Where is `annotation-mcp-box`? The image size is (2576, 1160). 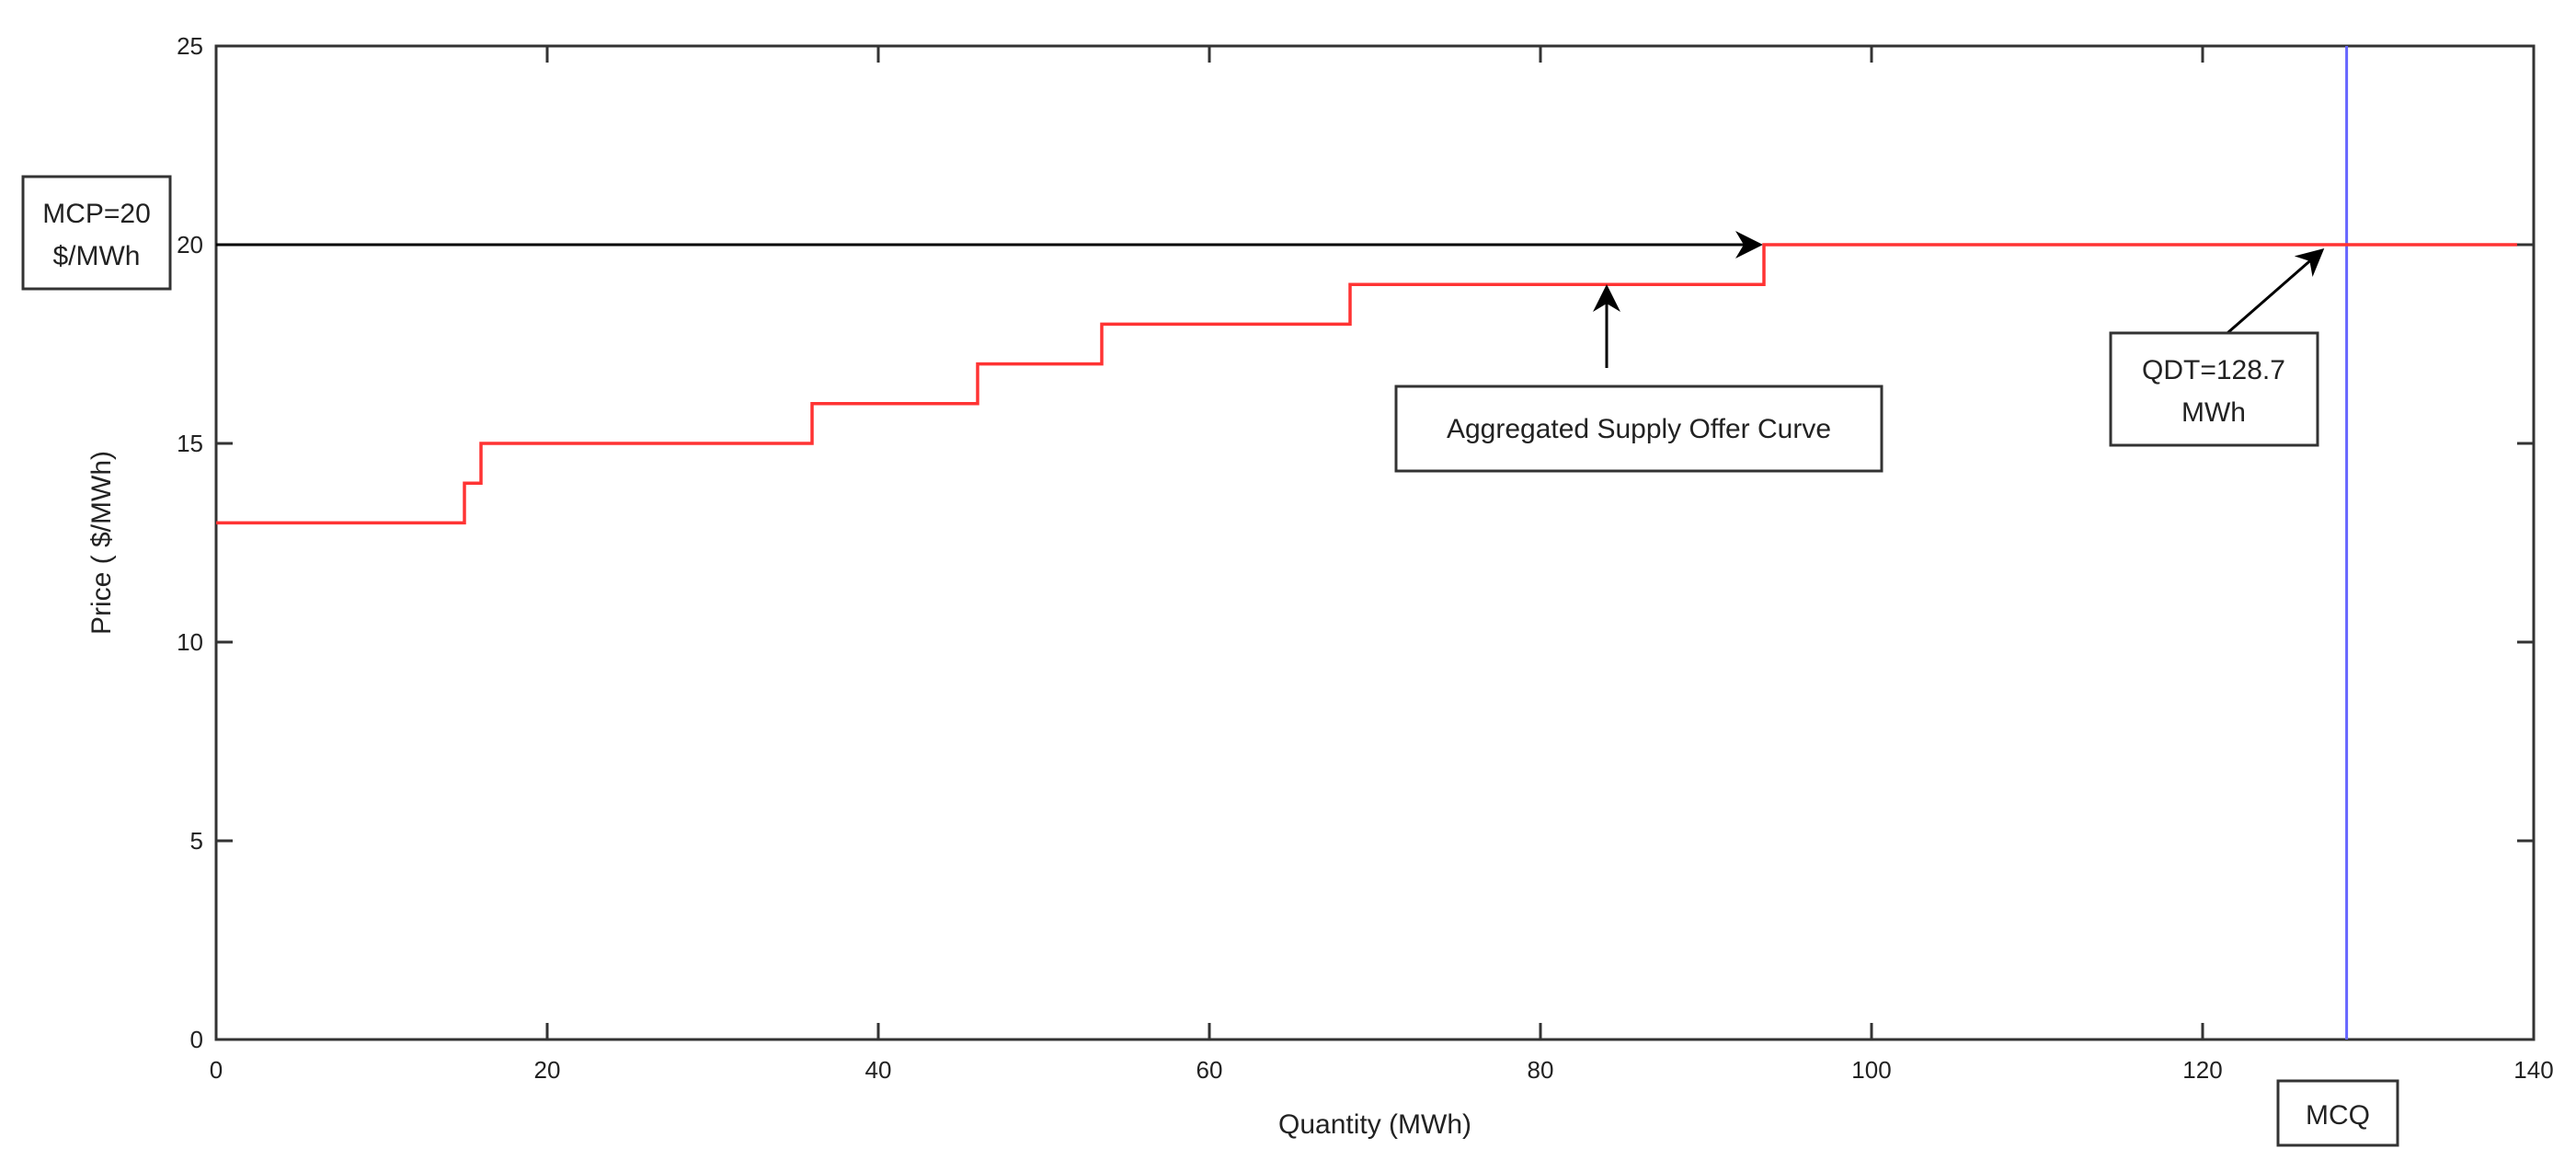 annotation-mcp-box is located at coordinates (97, 233).